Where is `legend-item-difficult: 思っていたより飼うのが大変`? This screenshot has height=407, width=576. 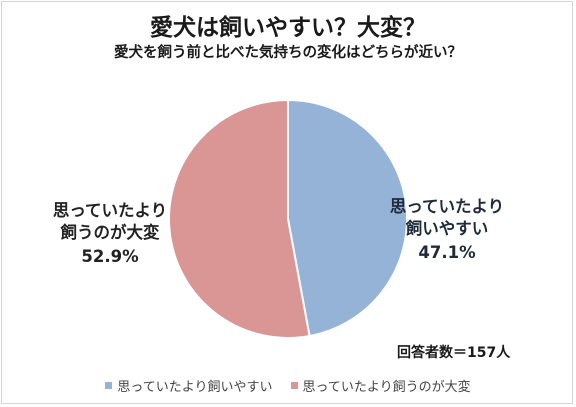 legend-item-difficult: 思っていたより飼うのが大変 is located at coordinates (380, 385).